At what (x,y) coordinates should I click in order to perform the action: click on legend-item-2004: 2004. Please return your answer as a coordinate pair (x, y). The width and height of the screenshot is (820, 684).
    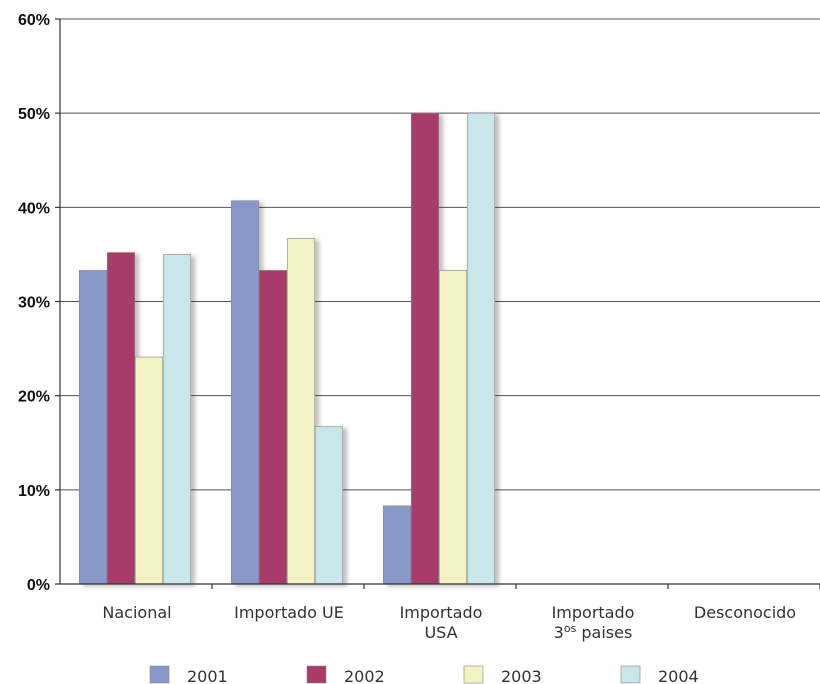
    Looking at the image, I should click on (659, 674).